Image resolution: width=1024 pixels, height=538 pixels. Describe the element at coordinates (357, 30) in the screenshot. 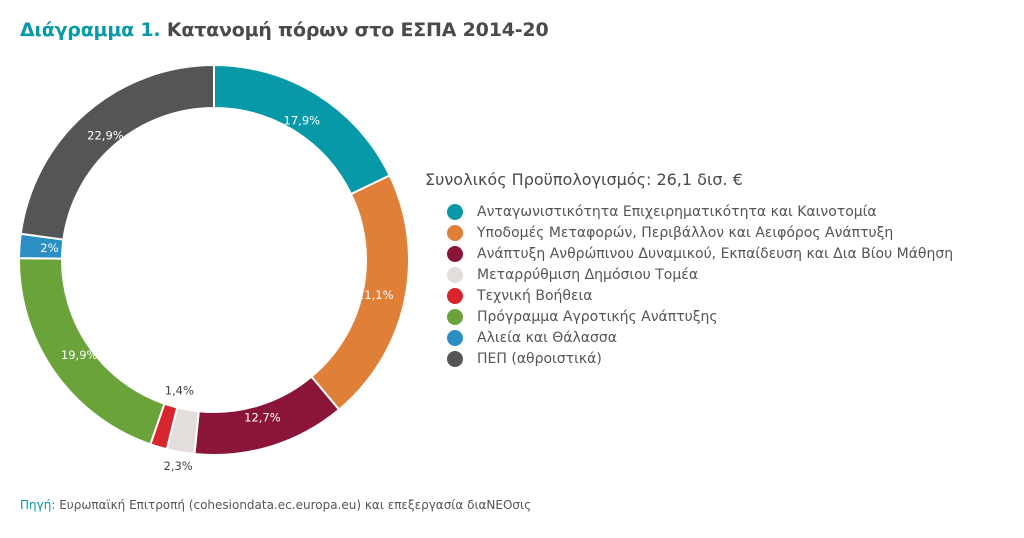

I see `title-text: Κατανομή πόρων στο ΕΣΠΑ 2014-20` at that location.